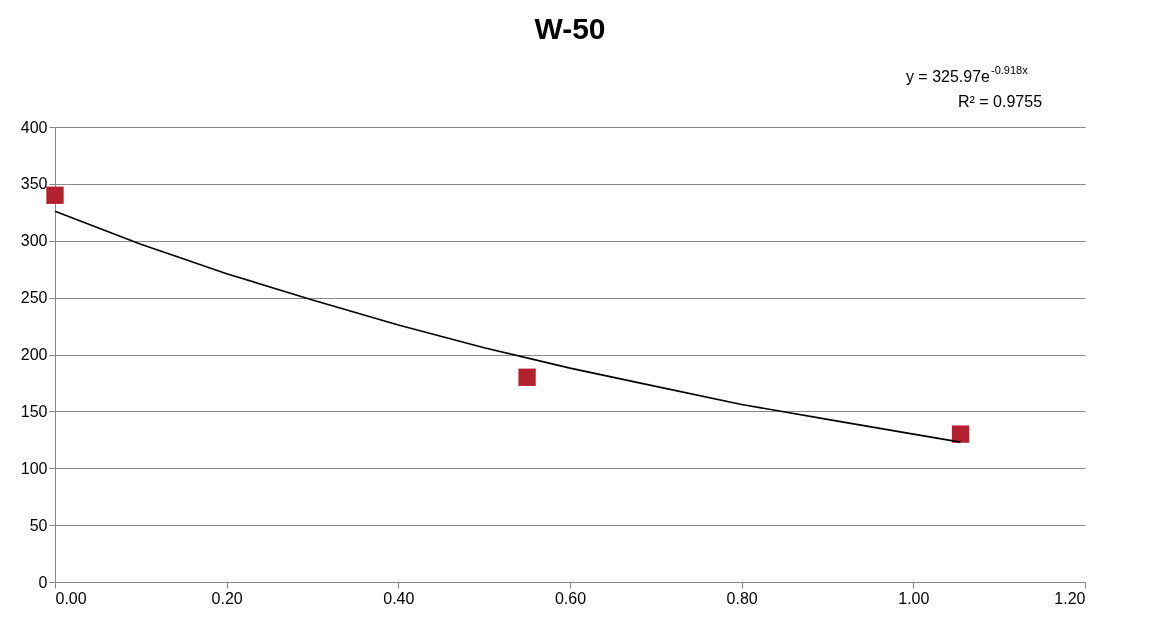 This screenshot has height=639, width=1165. What do you see at coordinates (34, 298) in the screenshot?
I see `y-tick-label: 250` at bounding box center [34, 298].